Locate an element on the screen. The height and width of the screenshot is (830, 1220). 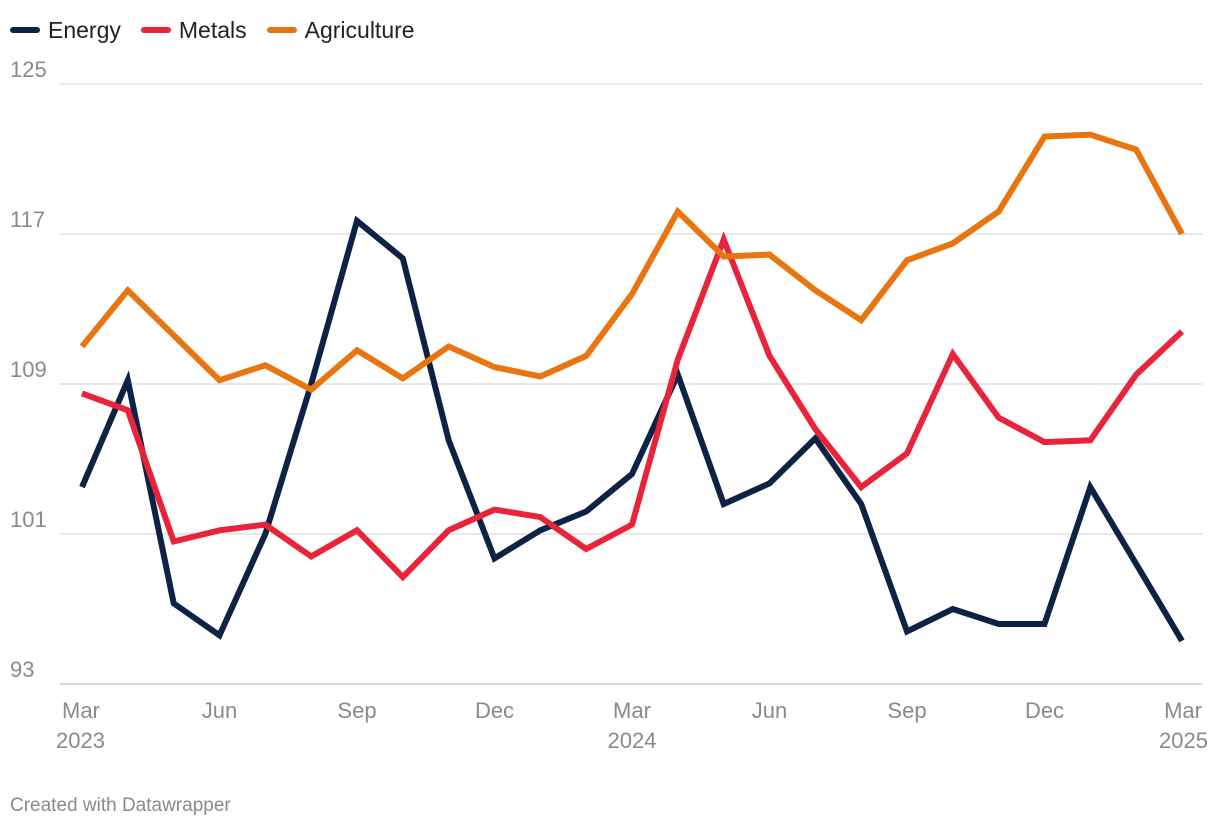
x-tick-label-jun-3: Jun is located at coordinates (219, 710).